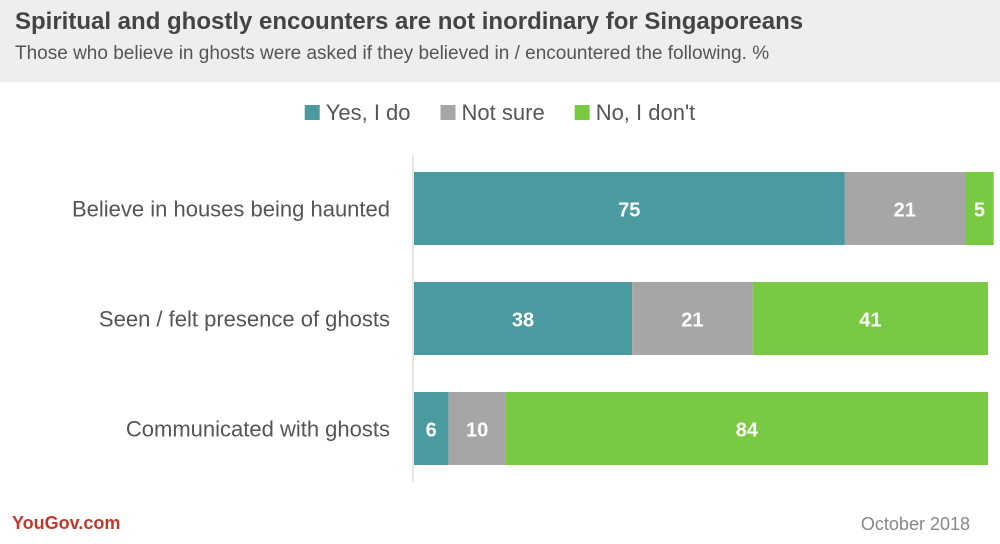 The width and height of the screenshot is (1000, 544). Describe the element at coordinates (523, 321) in the screenshot. I see `data-label: 38` at that location.